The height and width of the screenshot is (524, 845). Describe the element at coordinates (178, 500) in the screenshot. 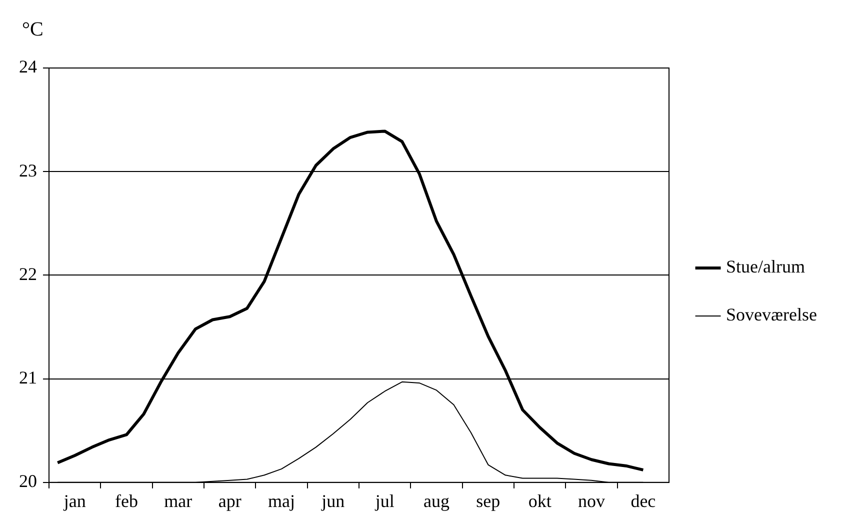

I see `x-tick-label: mar` at that location.